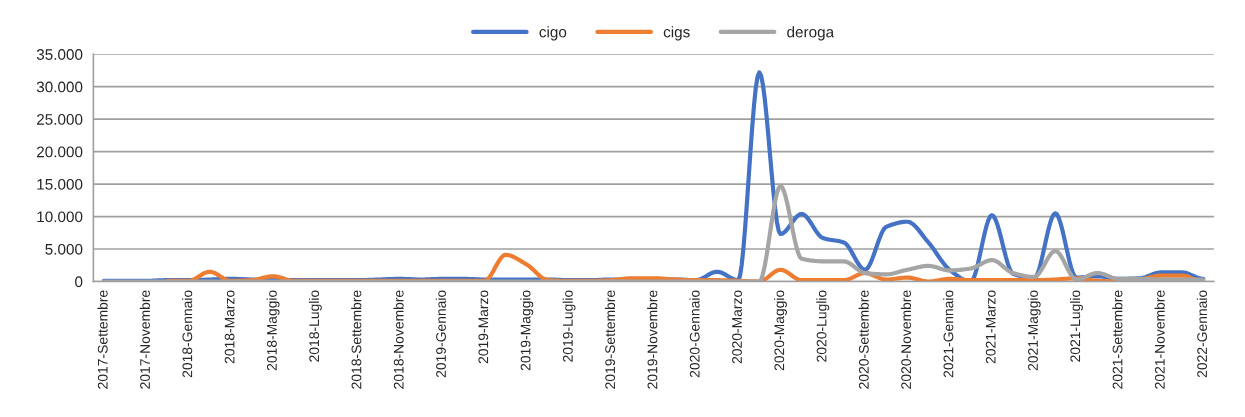  I want to click on x-tick-label: 2020-Gennaio, so click(694, 334).